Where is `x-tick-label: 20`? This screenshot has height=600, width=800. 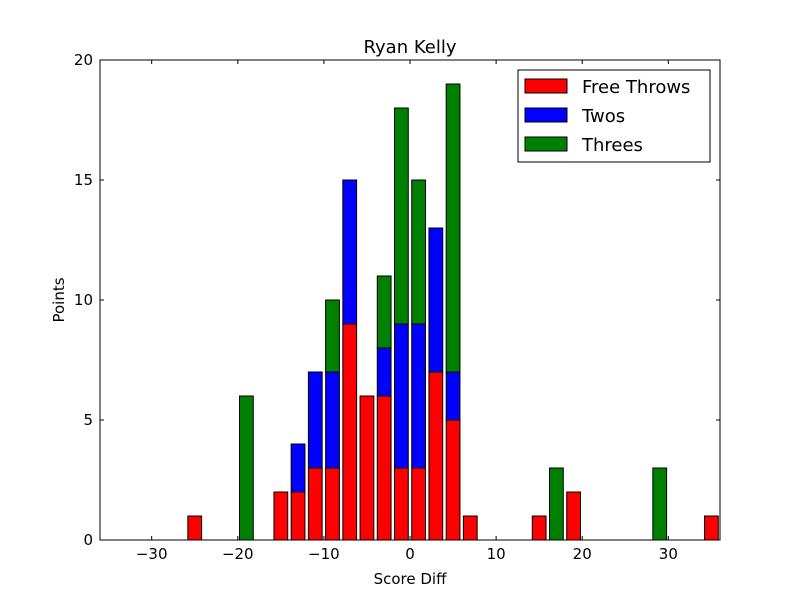 x-tick-label: 20 is located at coordinates (582, 554).